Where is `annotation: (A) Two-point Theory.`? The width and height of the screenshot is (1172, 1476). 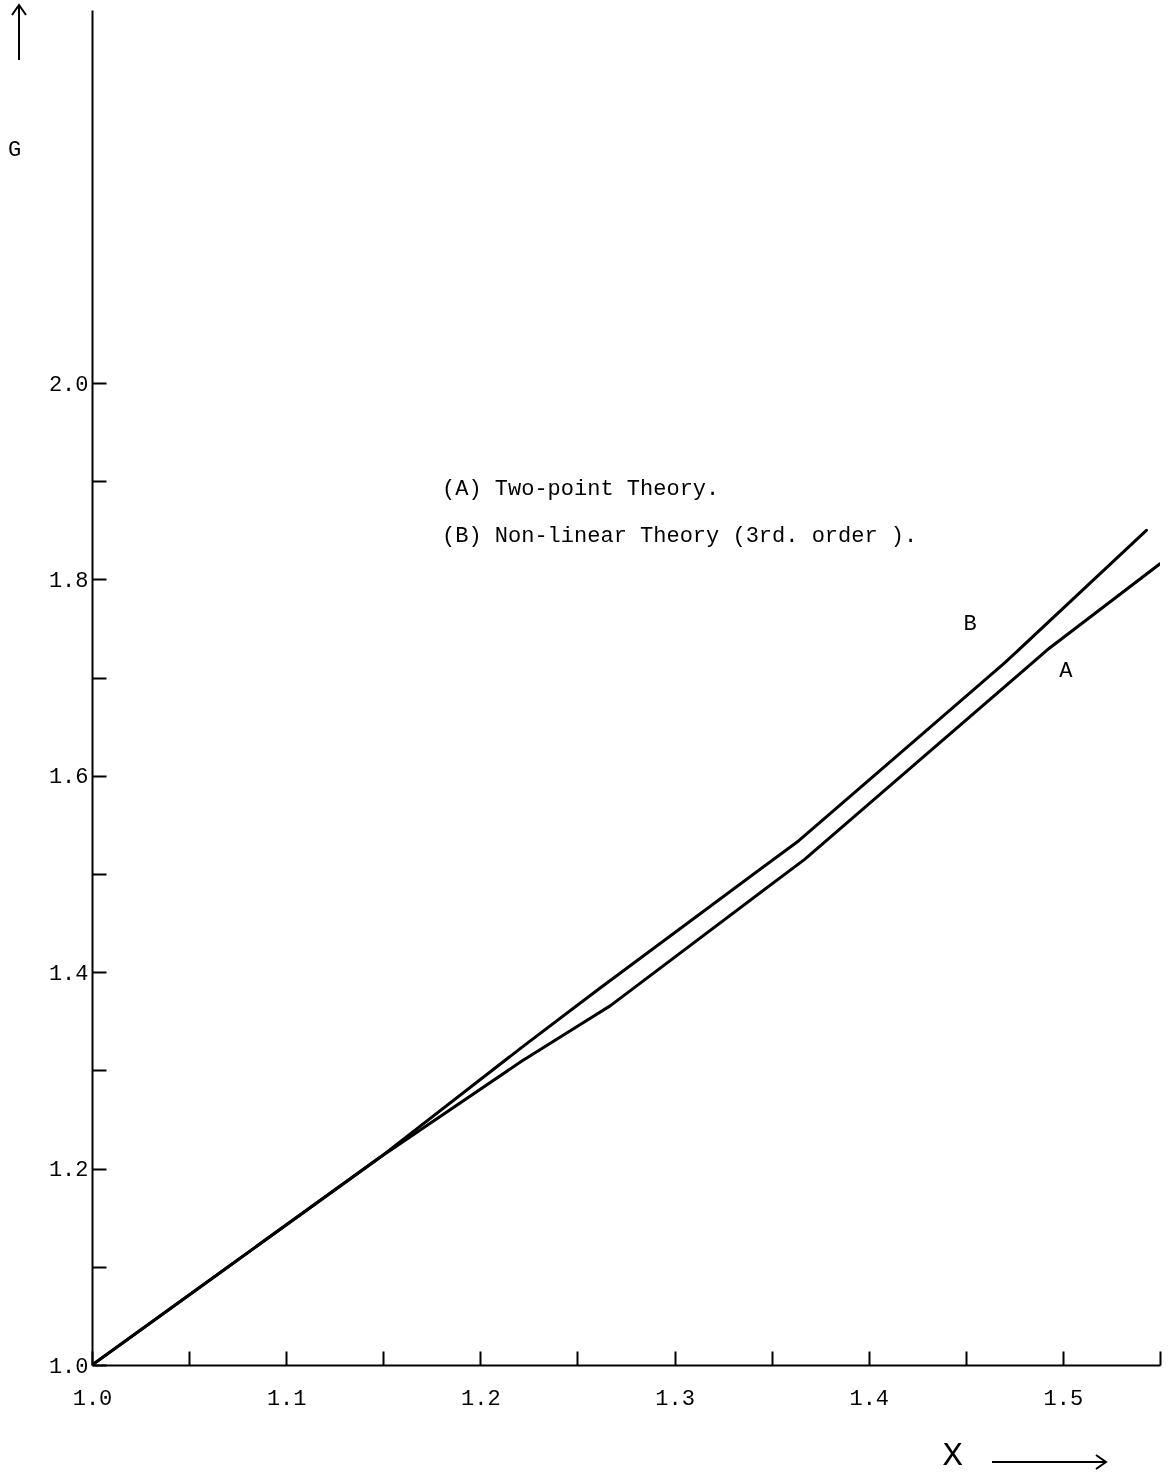 annotation: (A) Two-point Theory. is located at coordinates (581, 489).